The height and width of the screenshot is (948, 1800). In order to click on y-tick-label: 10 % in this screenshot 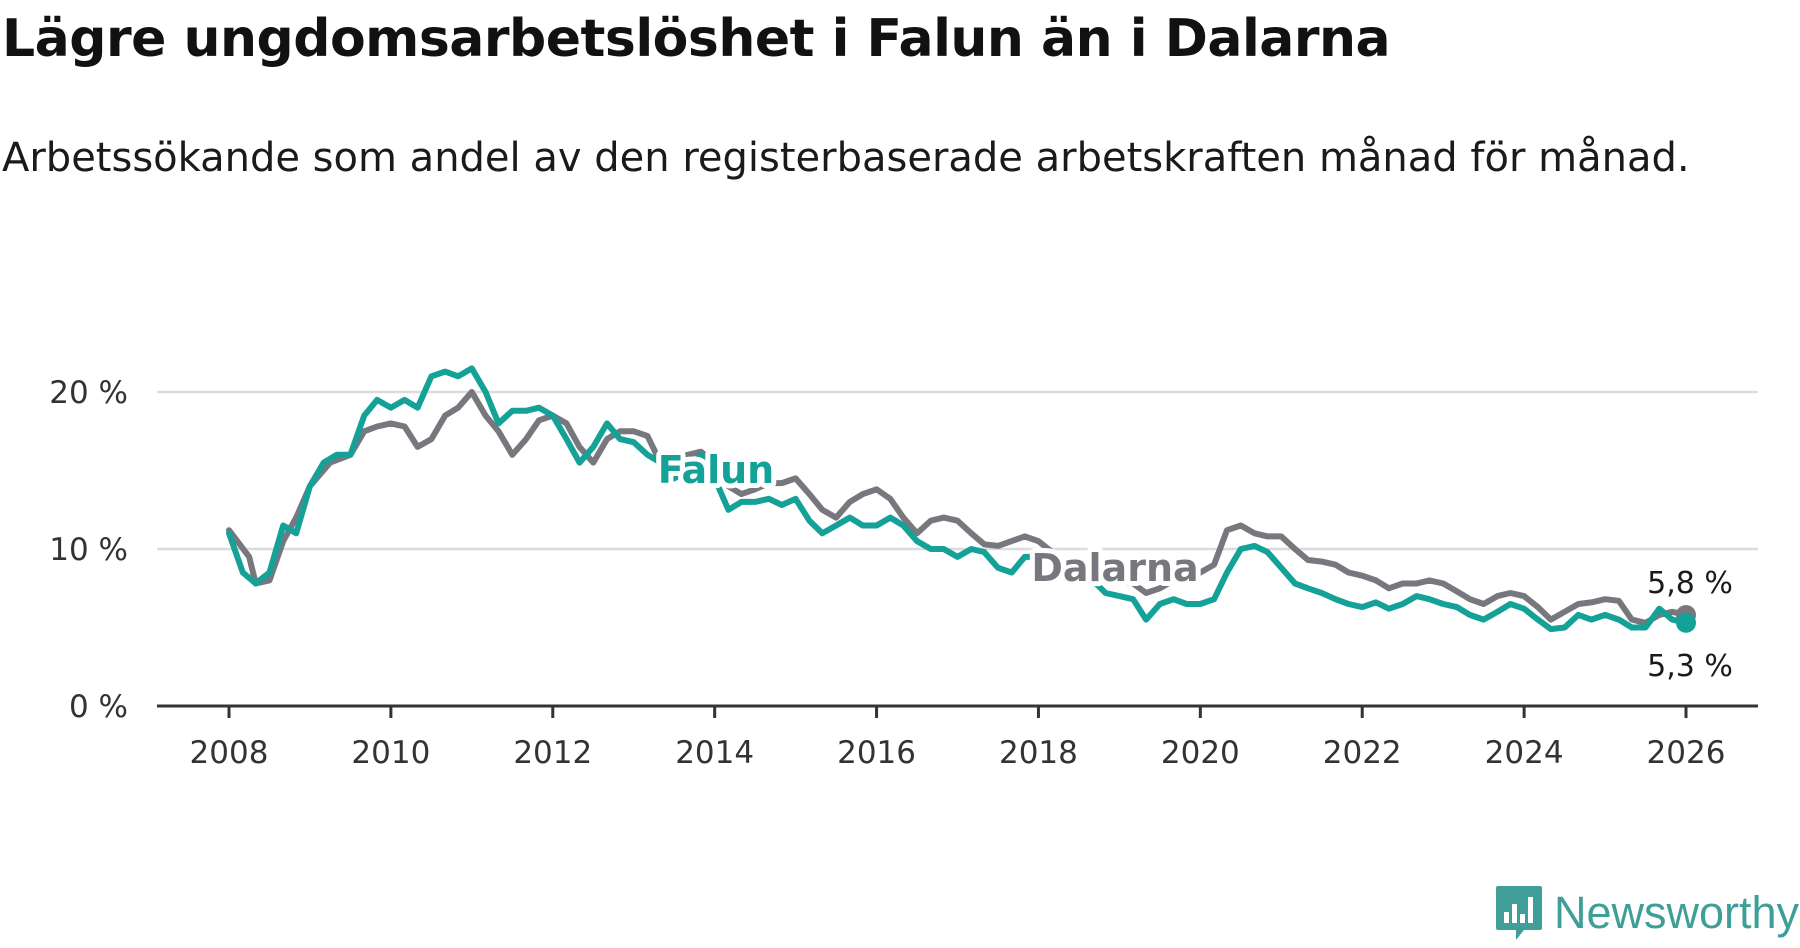, I will do `click(88, 550)`.